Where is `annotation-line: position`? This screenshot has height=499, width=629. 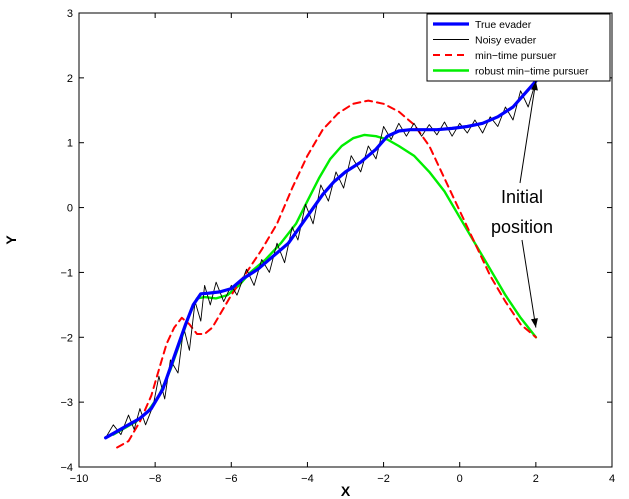
annotation-line: position is located at coordinates (522, 227).